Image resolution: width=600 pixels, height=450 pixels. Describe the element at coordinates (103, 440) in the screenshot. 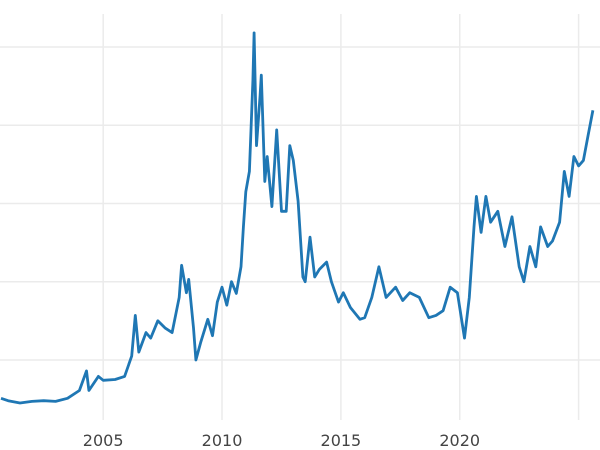

I see `x-tick-label: 2005` at that location.